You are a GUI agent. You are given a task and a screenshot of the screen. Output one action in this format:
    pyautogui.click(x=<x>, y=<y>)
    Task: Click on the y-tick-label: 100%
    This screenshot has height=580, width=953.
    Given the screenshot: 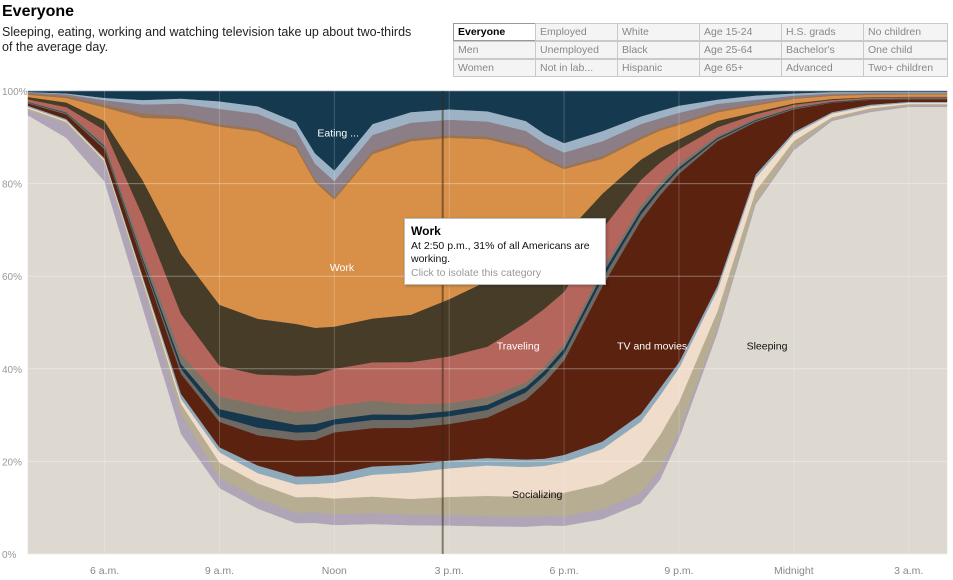 What is the action you would take?
    pyautogui.click(x=15, y=92)
    